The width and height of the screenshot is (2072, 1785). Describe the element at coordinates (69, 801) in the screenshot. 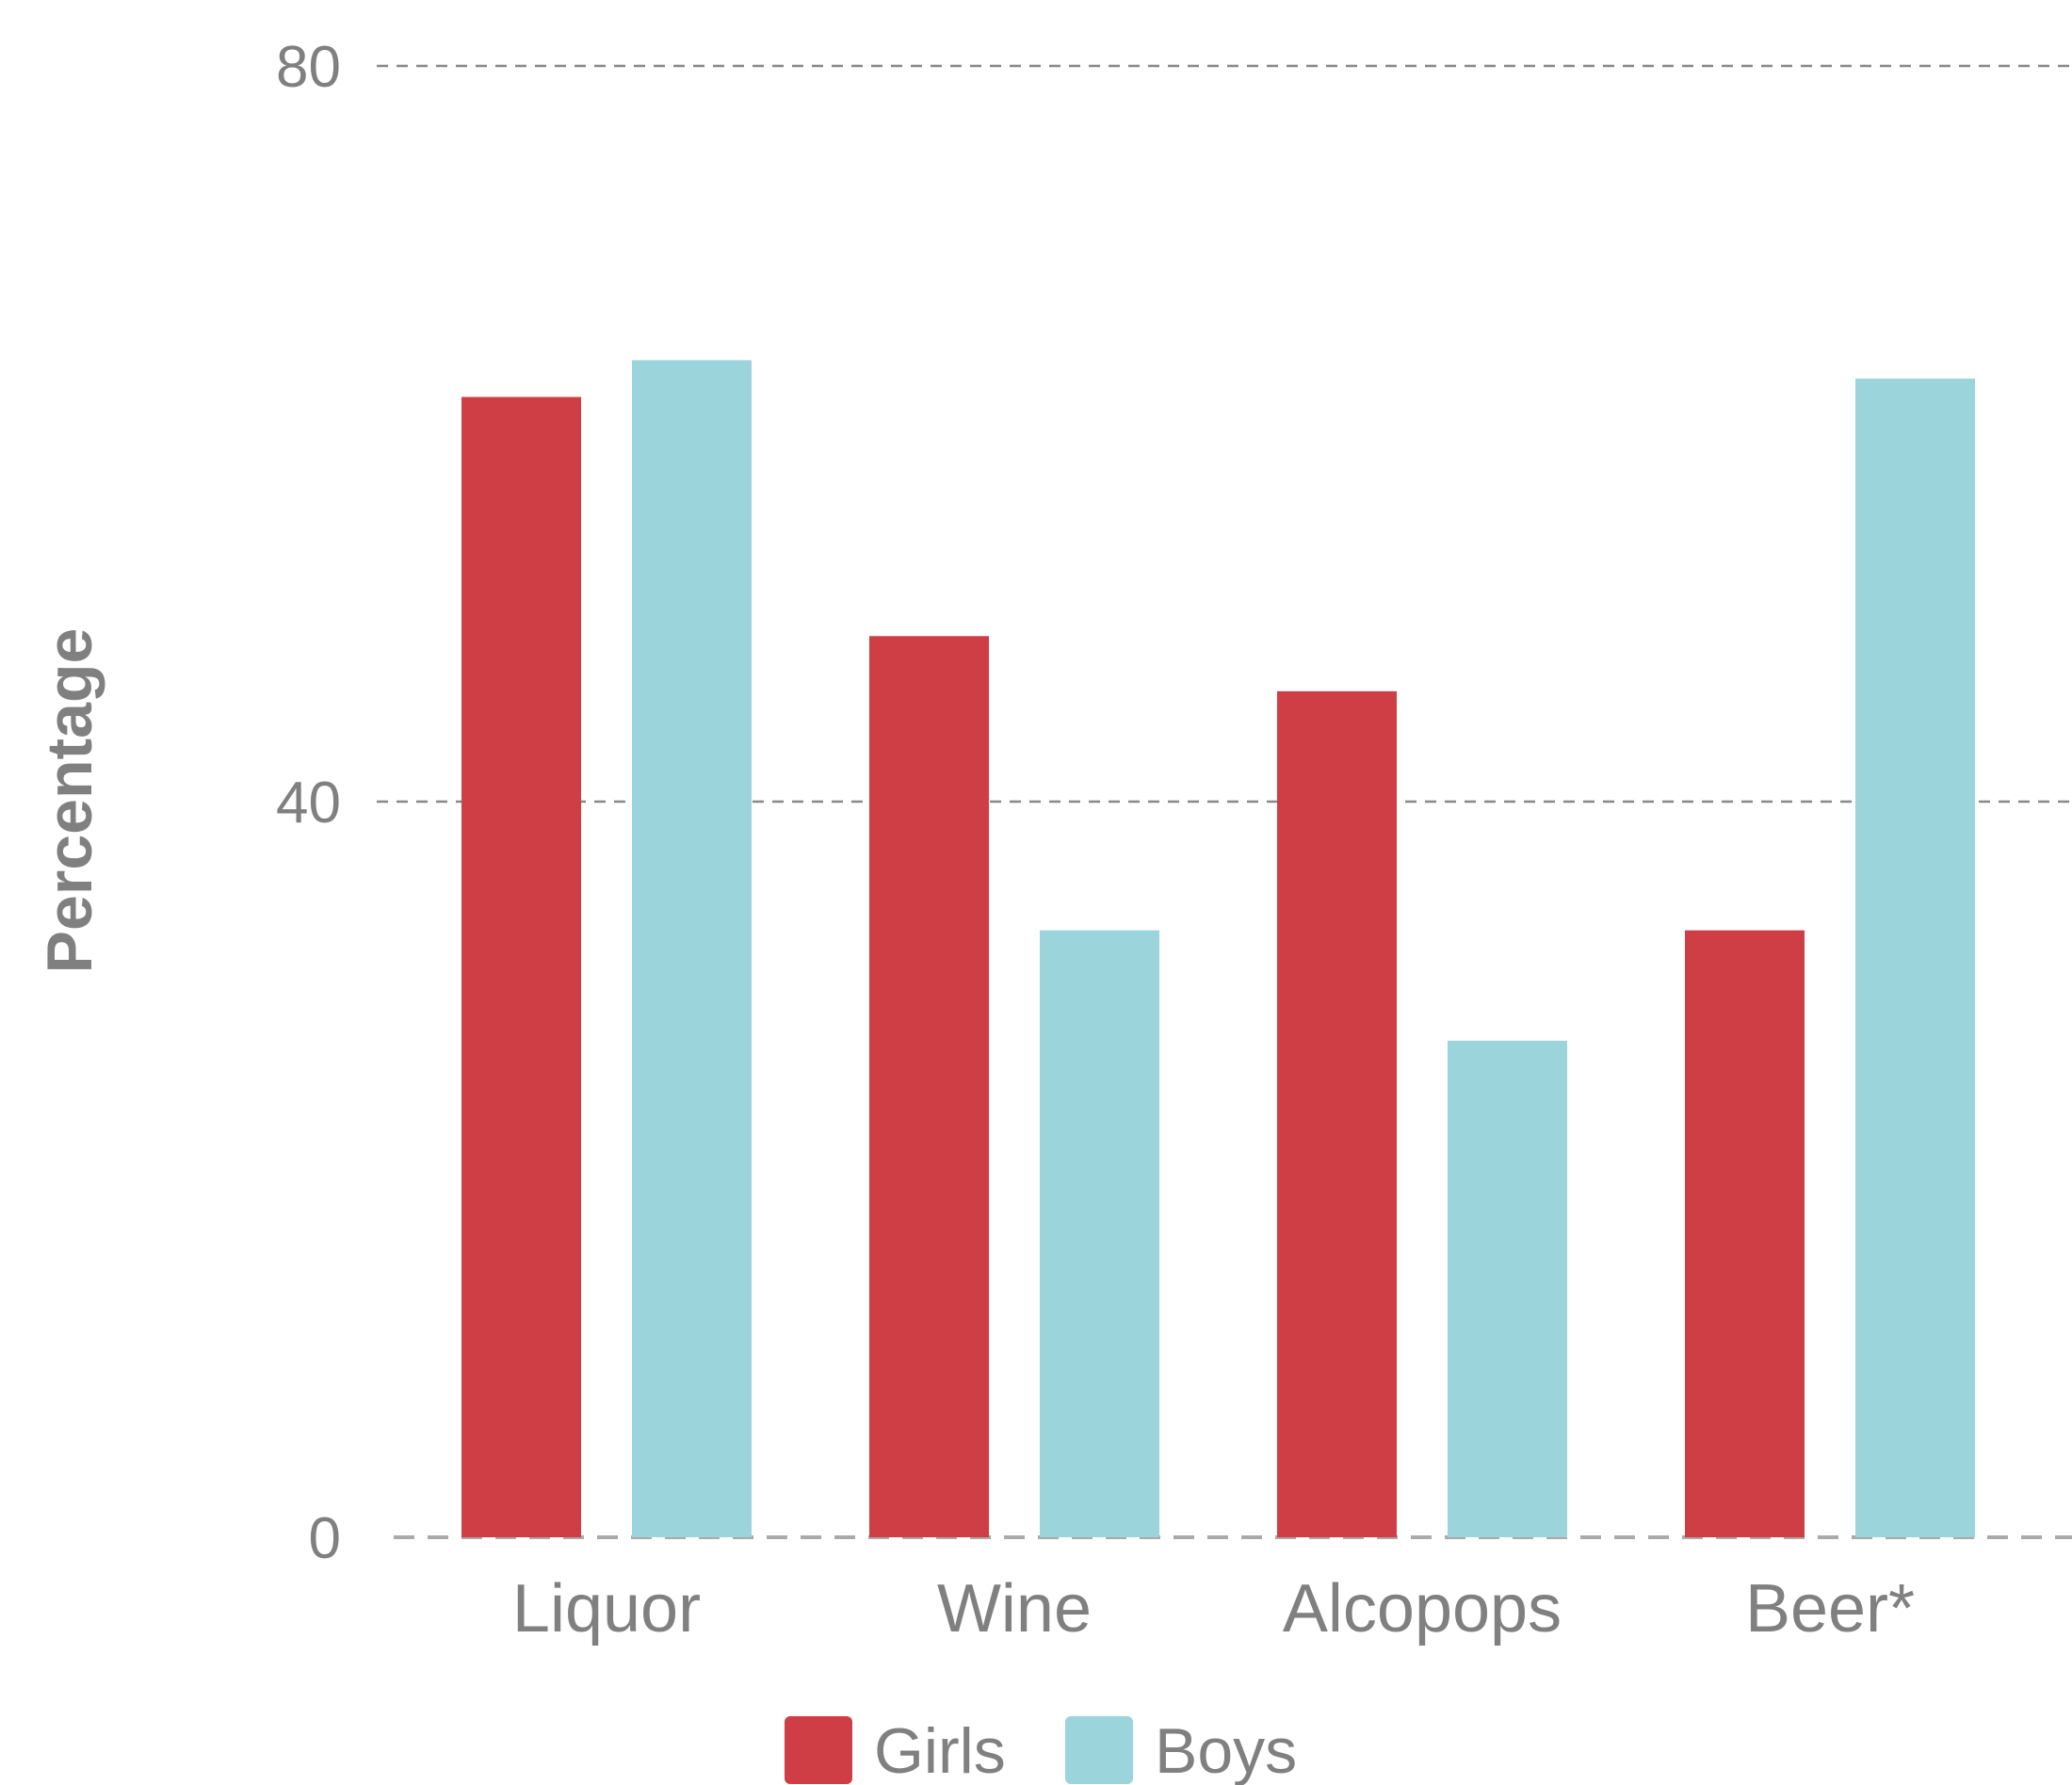

I see `y-axis-title: Percentage` at that location.